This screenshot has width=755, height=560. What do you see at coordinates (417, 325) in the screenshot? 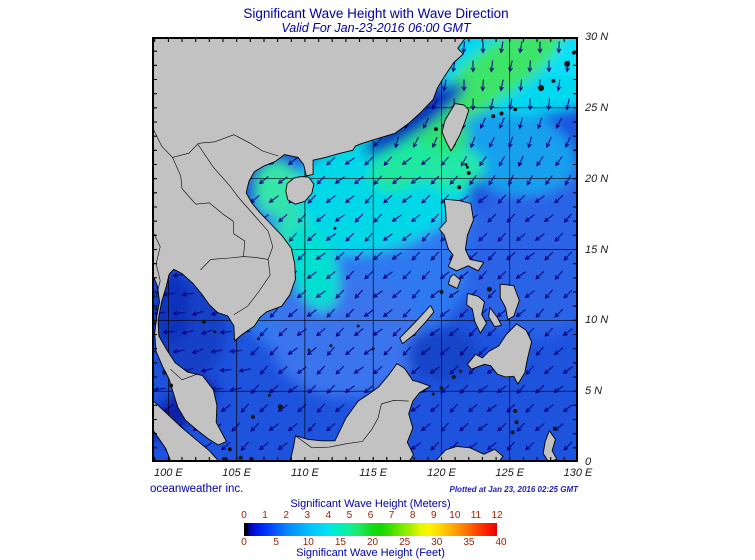
I see `land-palawan` at bounding box center [417, 325].